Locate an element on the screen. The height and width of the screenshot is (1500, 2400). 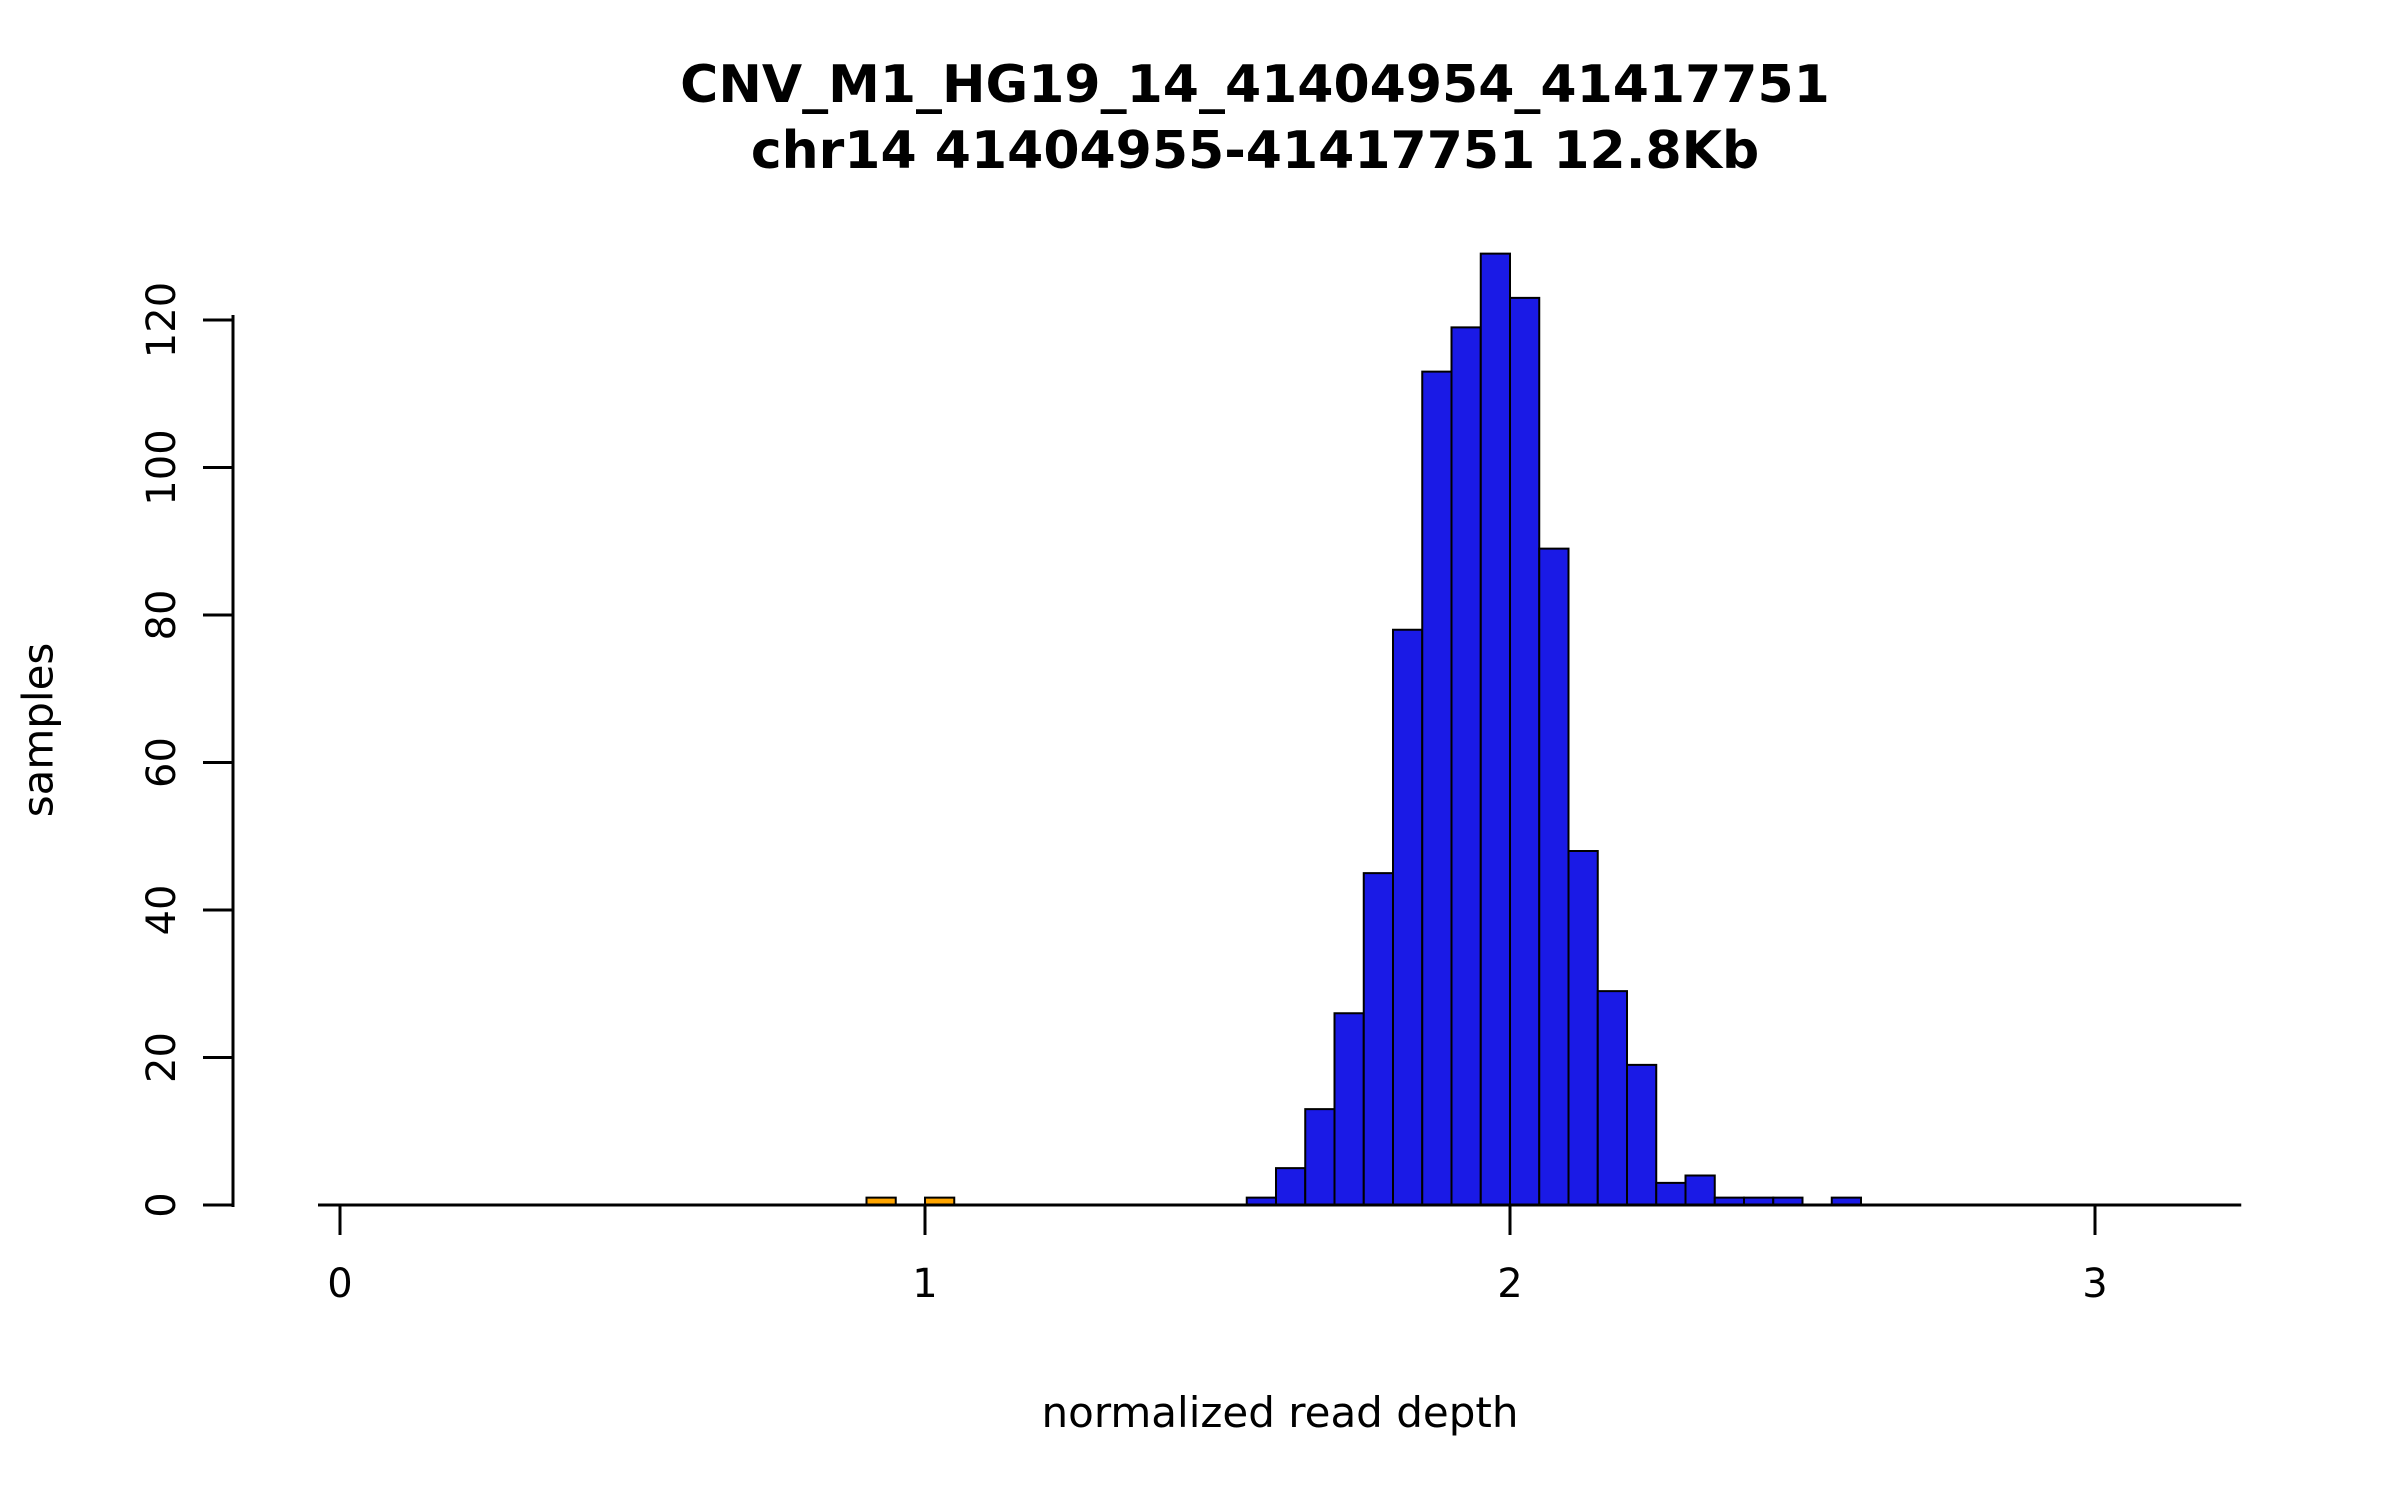
x-tick-label: 3 is located at coordinates (2094, 1284).